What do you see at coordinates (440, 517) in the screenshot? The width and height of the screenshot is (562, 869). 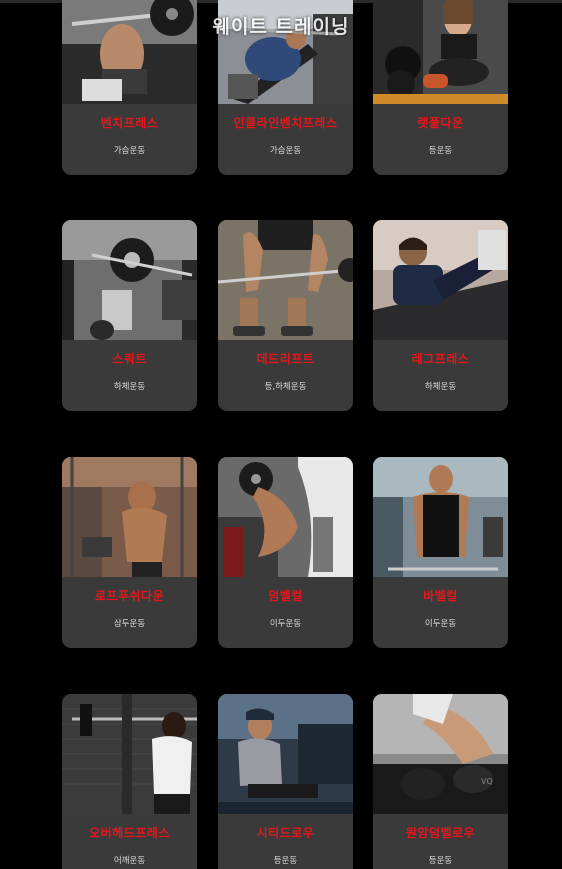 I see `barbell-curl-photo` at bounding box center [440, 517].